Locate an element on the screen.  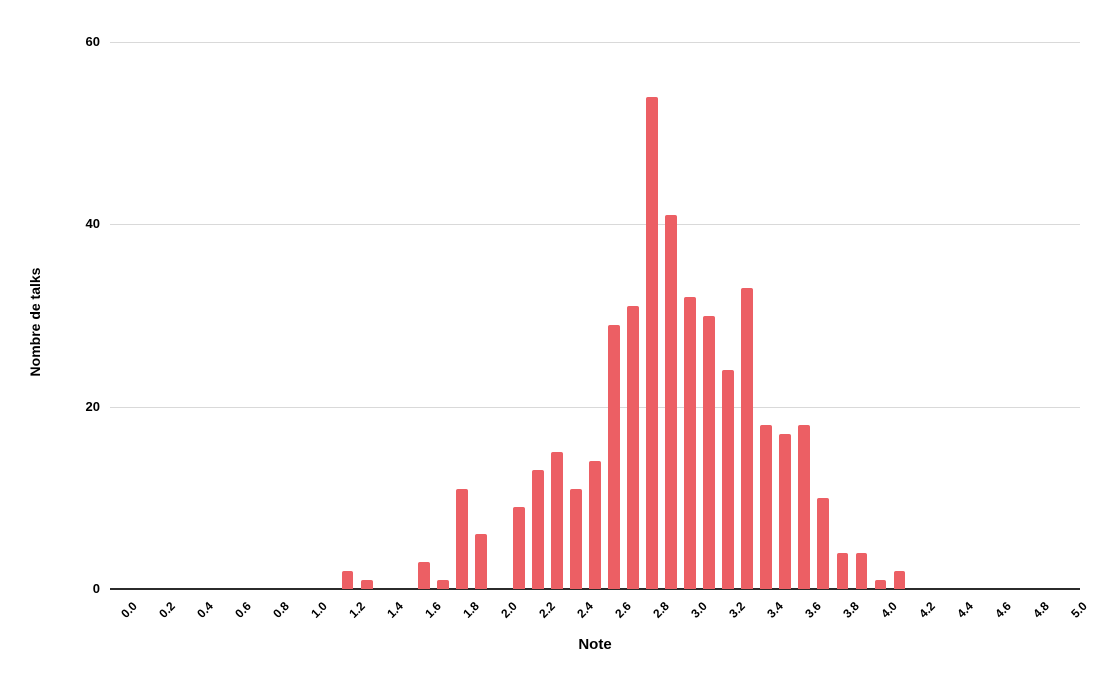
x-axis-title: Note is located at coordinates (595, 644).